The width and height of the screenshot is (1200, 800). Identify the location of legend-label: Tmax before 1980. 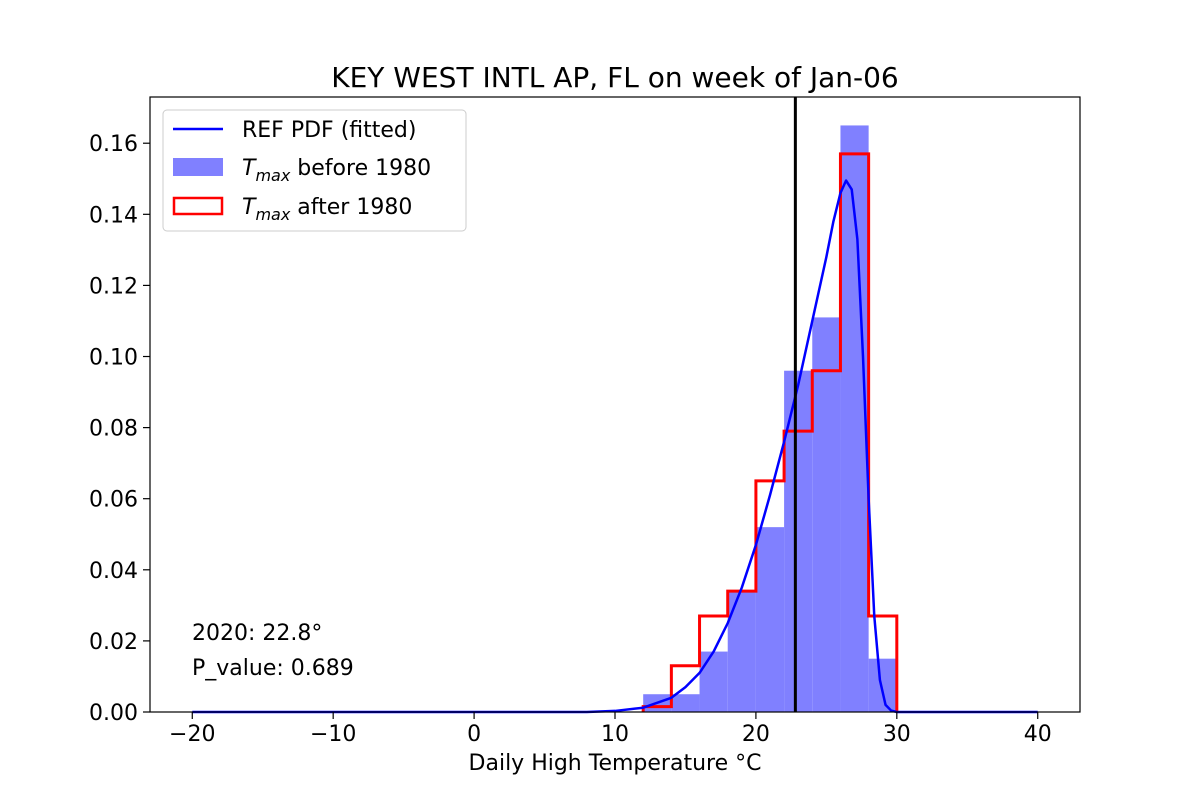
(336, 170).